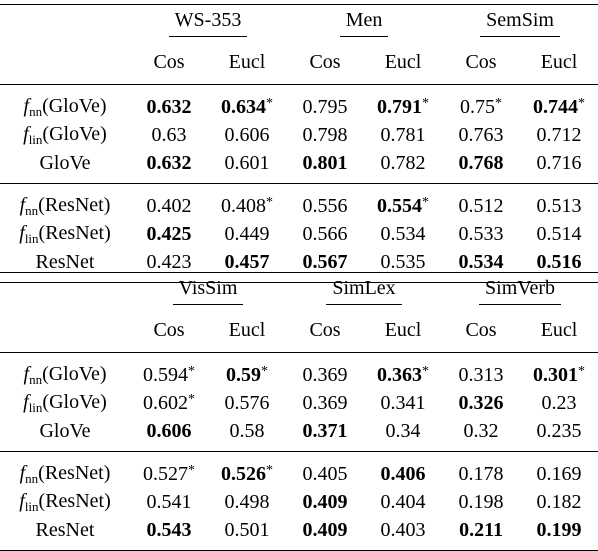  I want to click on score-cell: 0.602*, so click(169, 403).